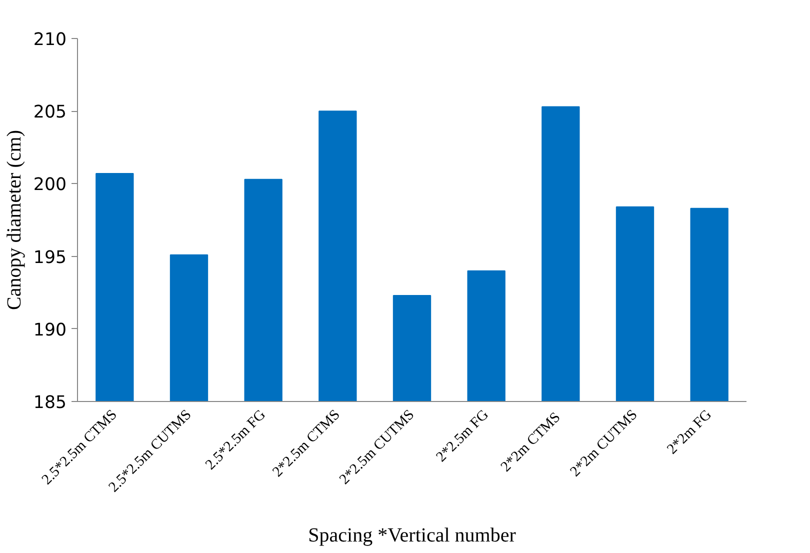 This screenshot has width=810, height=553. I want to click on y-tick-label: 200, so click(50, 185).